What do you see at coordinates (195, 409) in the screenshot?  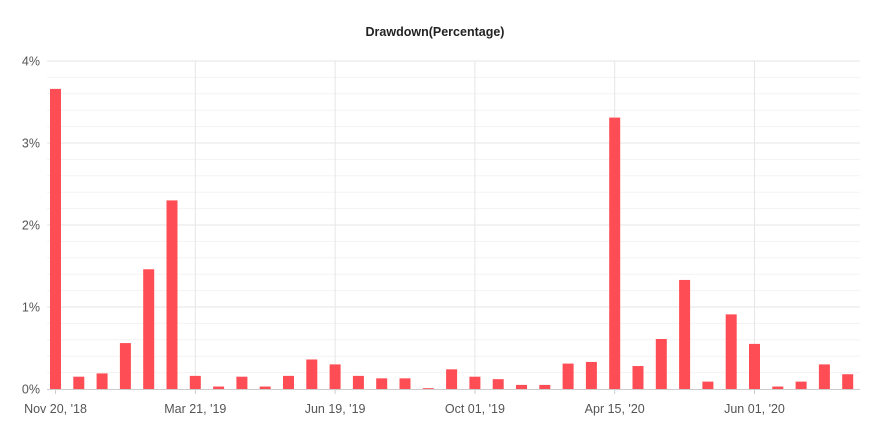 I see `x-tick-label: Mar 21, '19` at bounding box center [195, 409].